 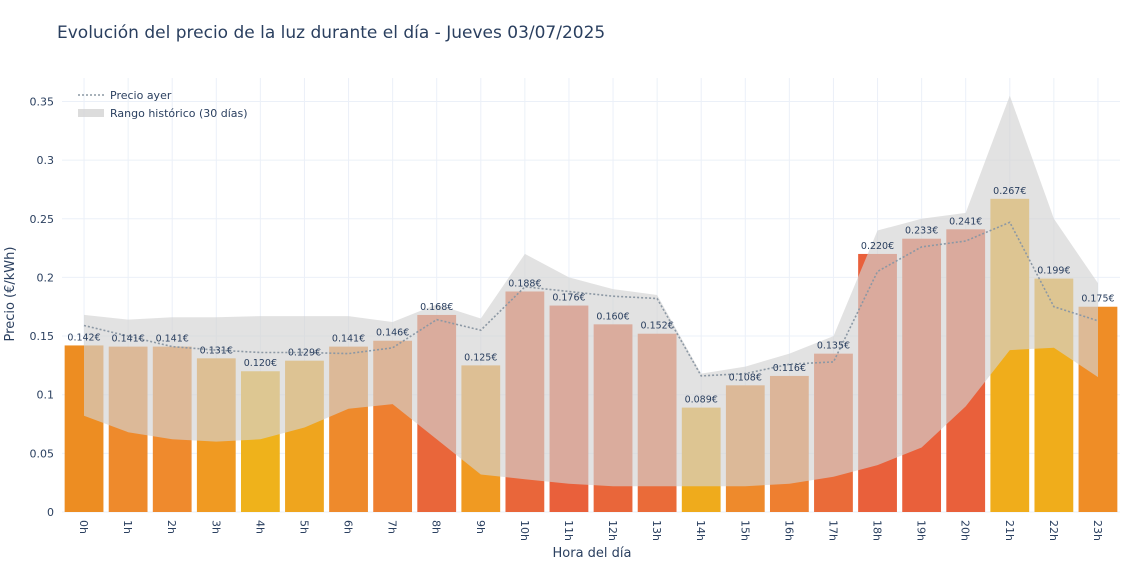 I want to click on bar-value-label: 0.175€, so click(x=1097, y=299).